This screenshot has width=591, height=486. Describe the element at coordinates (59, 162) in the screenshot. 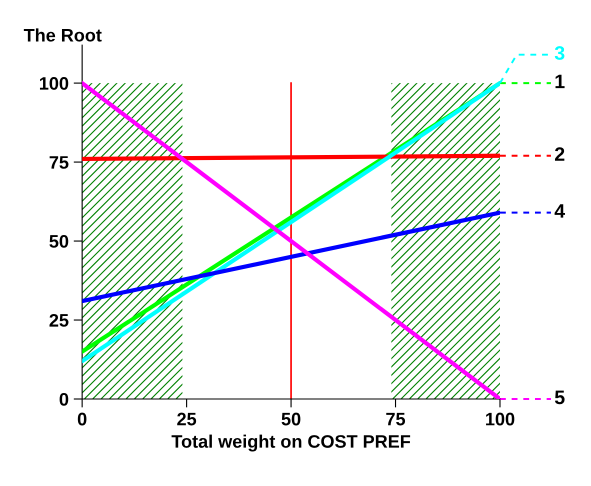

I see `y-tick-label: 75` at that location.